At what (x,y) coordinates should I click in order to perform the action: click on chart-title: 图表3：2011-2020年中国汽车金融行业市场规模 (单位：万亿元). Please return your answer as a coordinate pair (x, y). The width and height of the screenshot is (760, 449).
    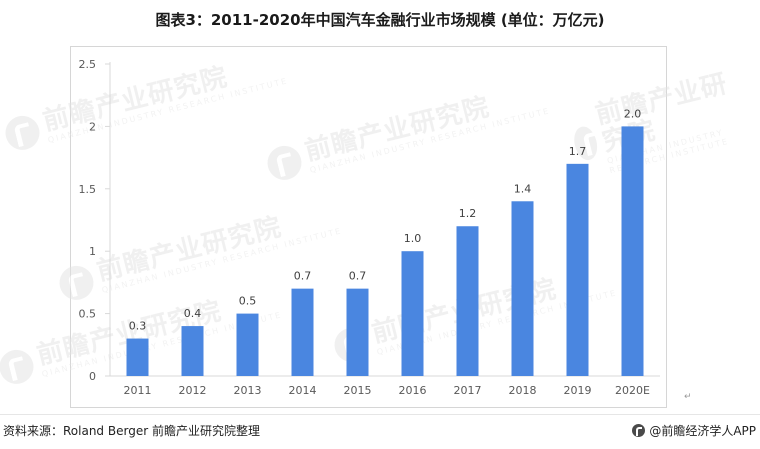
    Looking at the image, I should click on (380, 20).